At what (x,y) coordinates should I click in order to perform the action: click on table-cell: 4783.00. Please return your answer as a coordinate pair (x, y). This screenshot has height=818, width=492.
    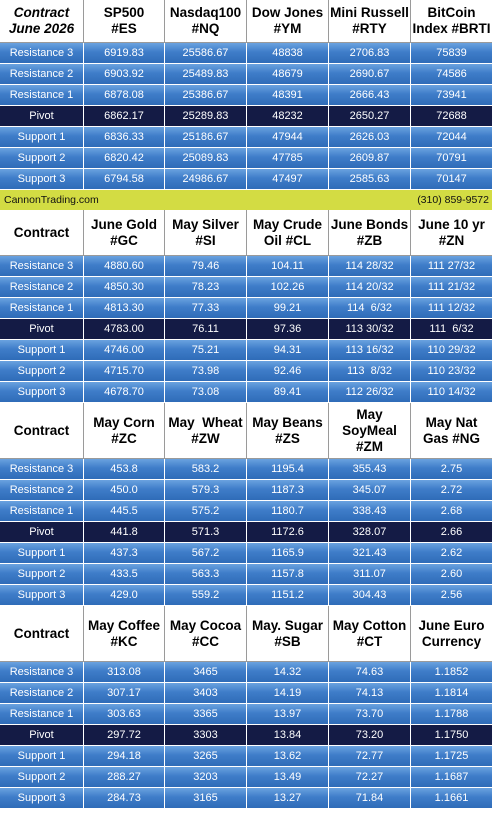
    Looking at the image, I should click on (124, 329).